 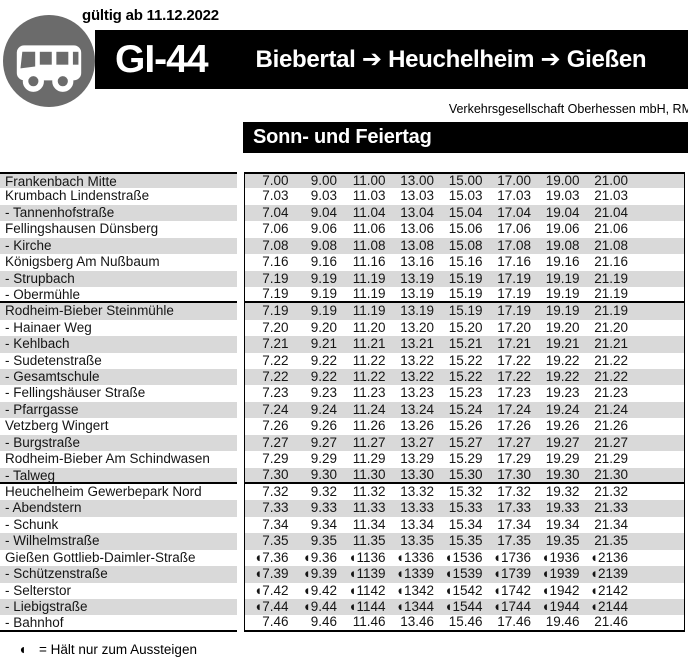 I want to click on times-cells: ◖7.39 ◖9.39 ◖1139 ◖1339 ◖1539 ◖1739 ◖1939 ◖2139, so click(x=464, y=574).